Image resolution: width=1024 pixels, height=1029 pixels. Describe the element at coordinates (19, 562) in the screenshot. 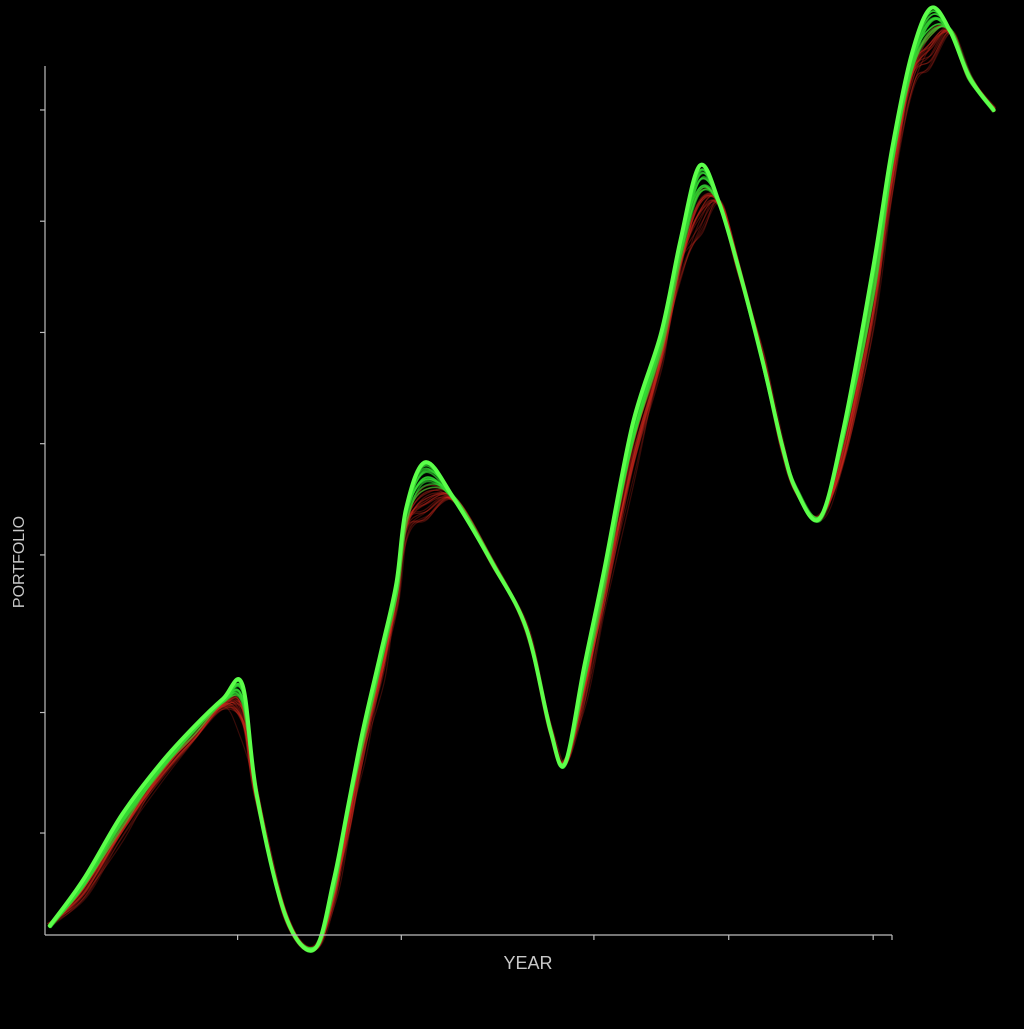

I see `y-axis-label: PORTFOLIO` at that location.